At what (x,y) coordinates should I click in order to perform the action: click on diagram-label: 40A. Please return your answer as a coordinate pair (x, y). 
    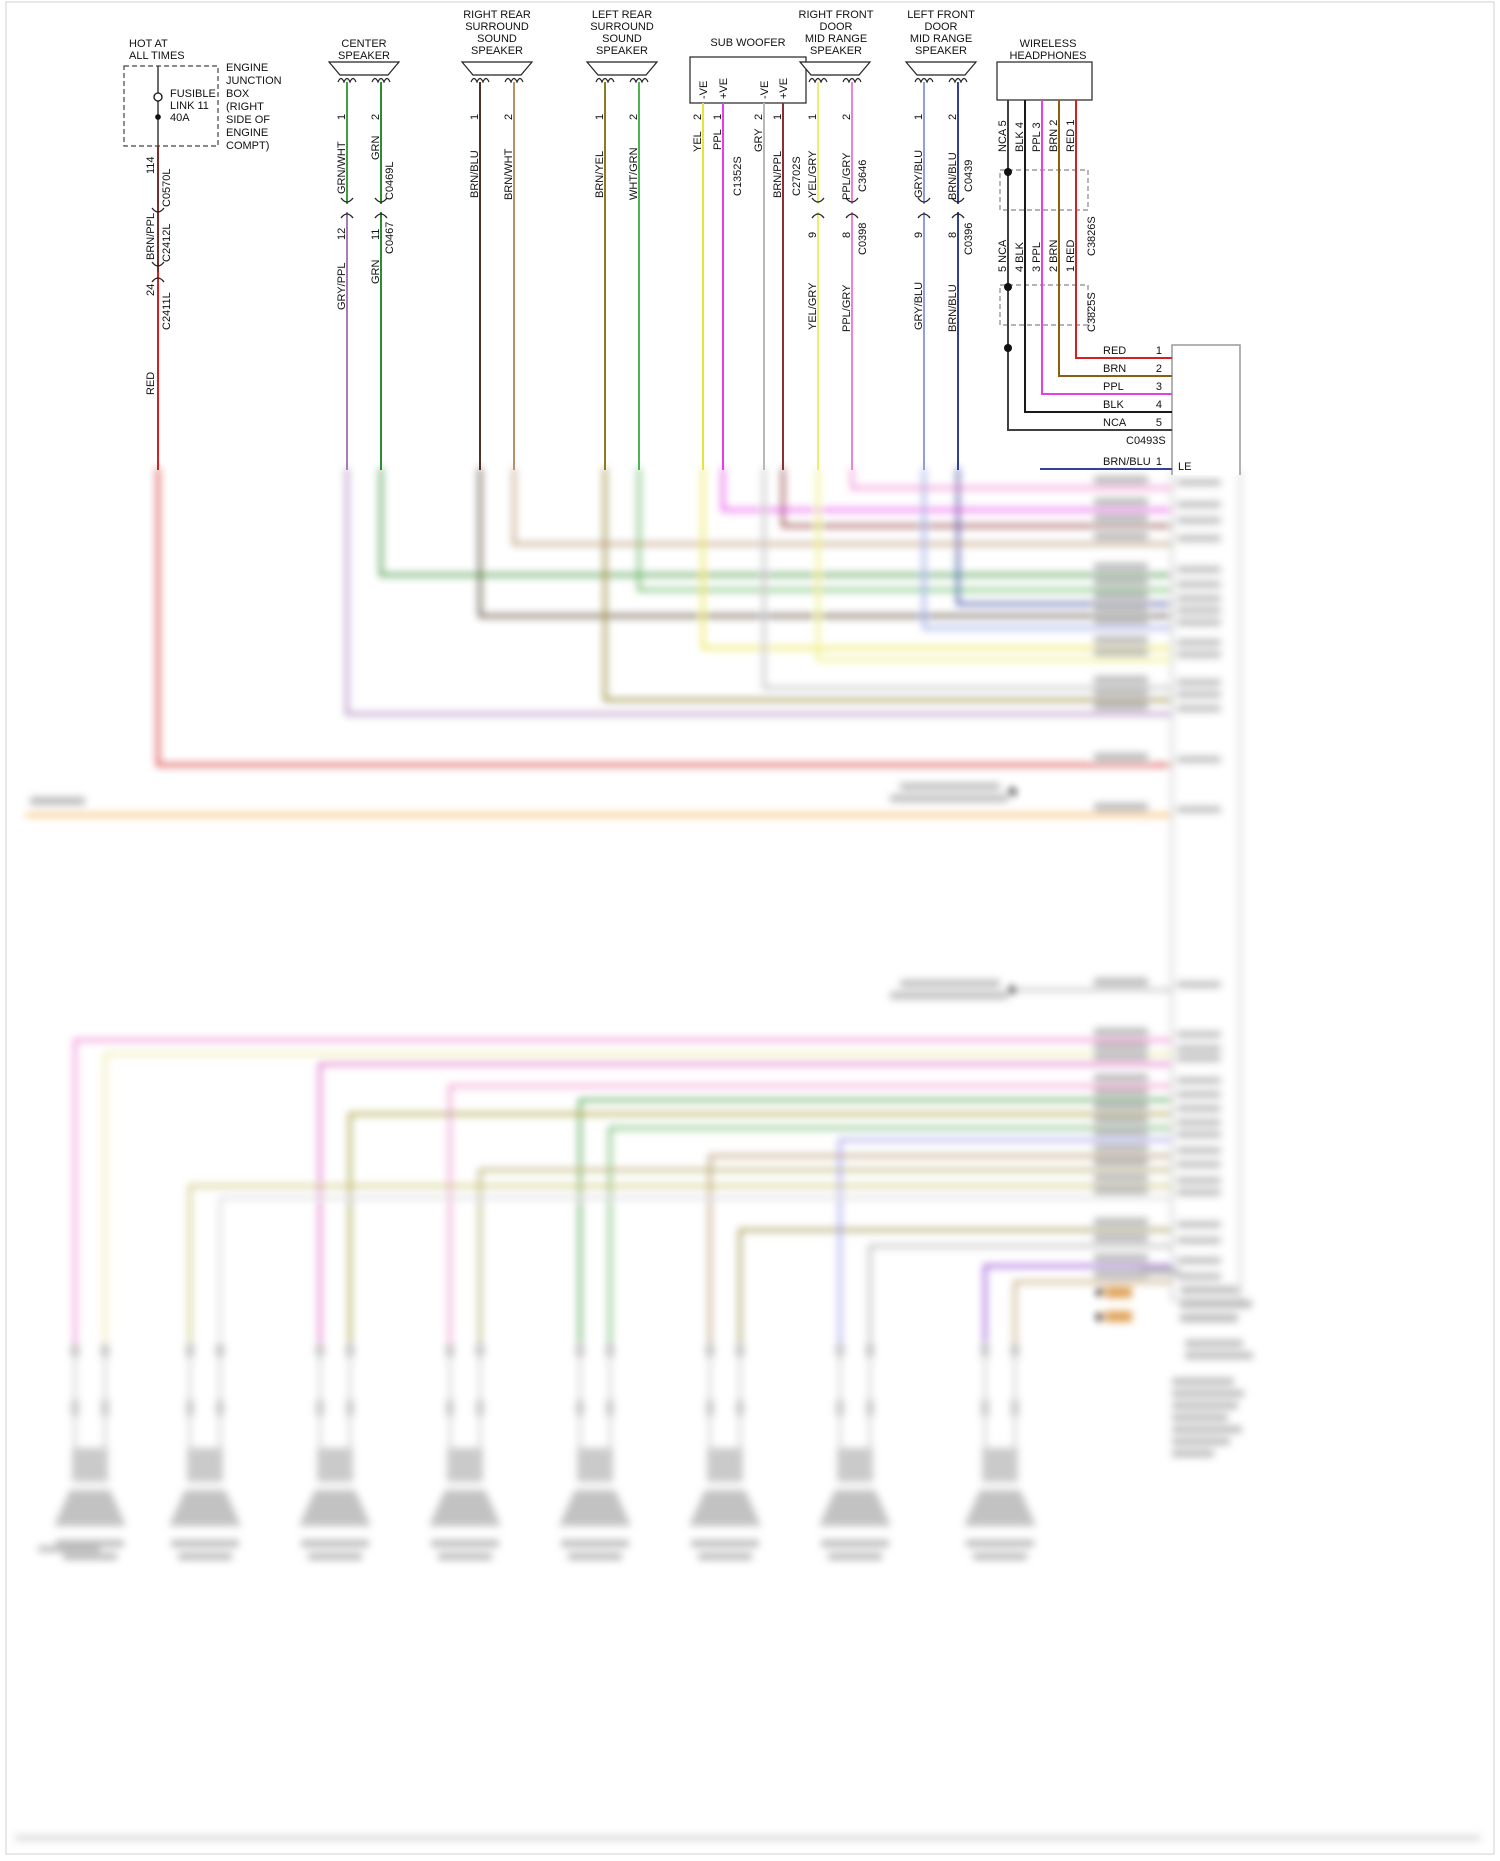
    Looking at the image, I should click on (180, 118).